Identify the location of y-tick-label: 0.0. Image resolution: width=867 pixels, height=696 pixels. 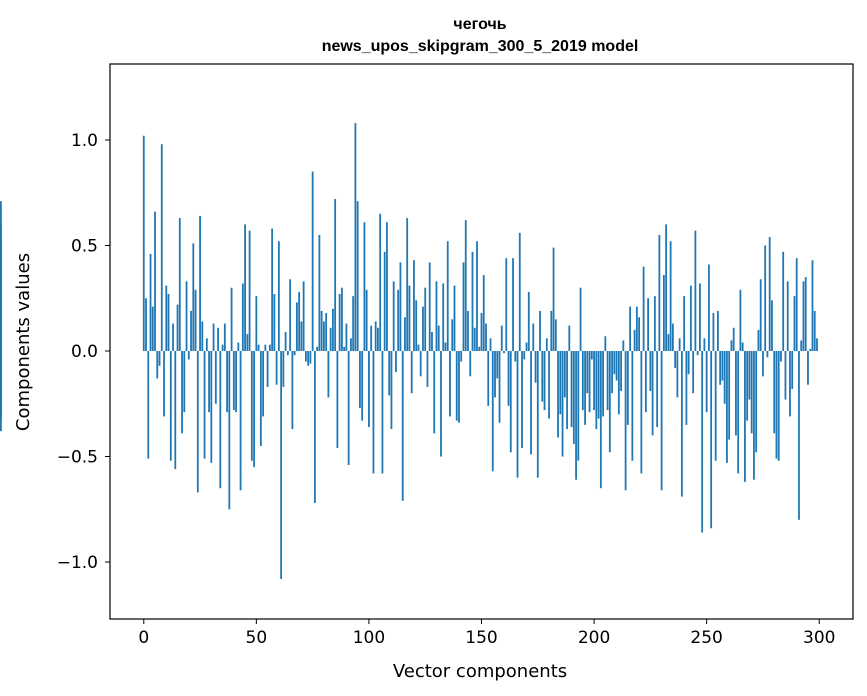
(84, 352).